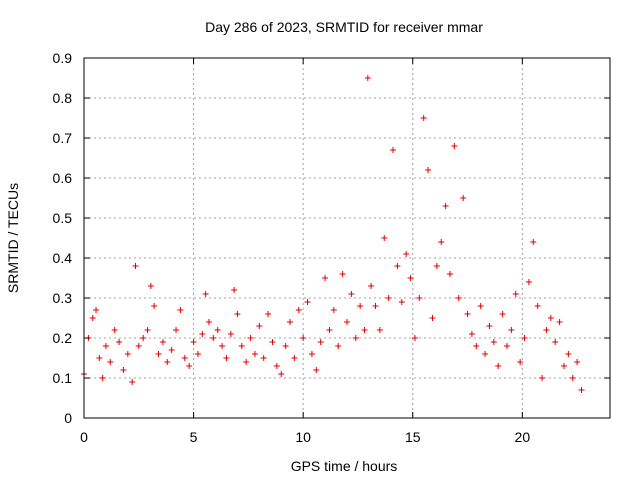  I want to click on x-tick-label: 10, so click(303, 437).